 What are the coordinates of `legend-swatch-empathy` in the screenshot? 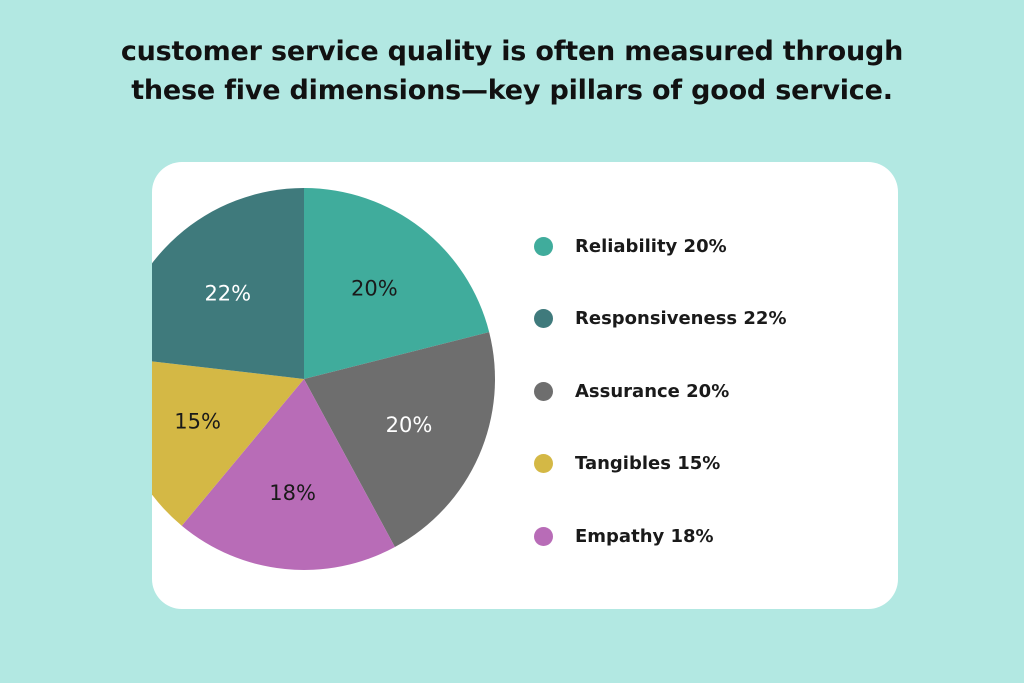 It's located at (543, 536).